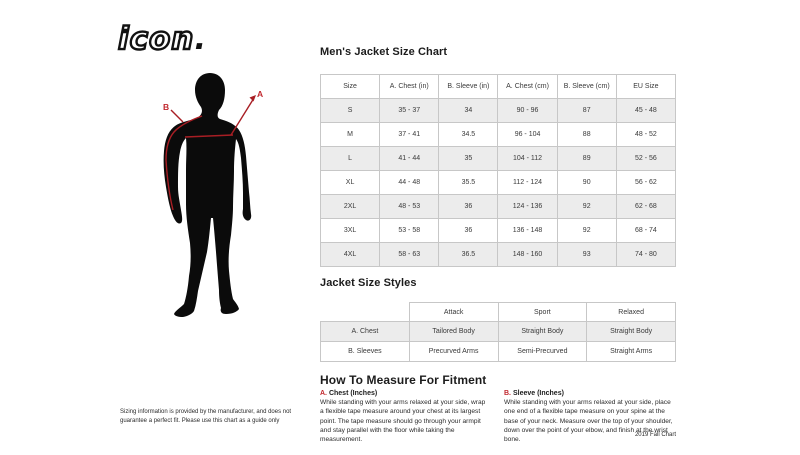 The width and height of the screenshot is (800, 455). Describe the element at coordinates (631, 351) in the screenshot. I see `style-cell: Straight Arms` at that location.